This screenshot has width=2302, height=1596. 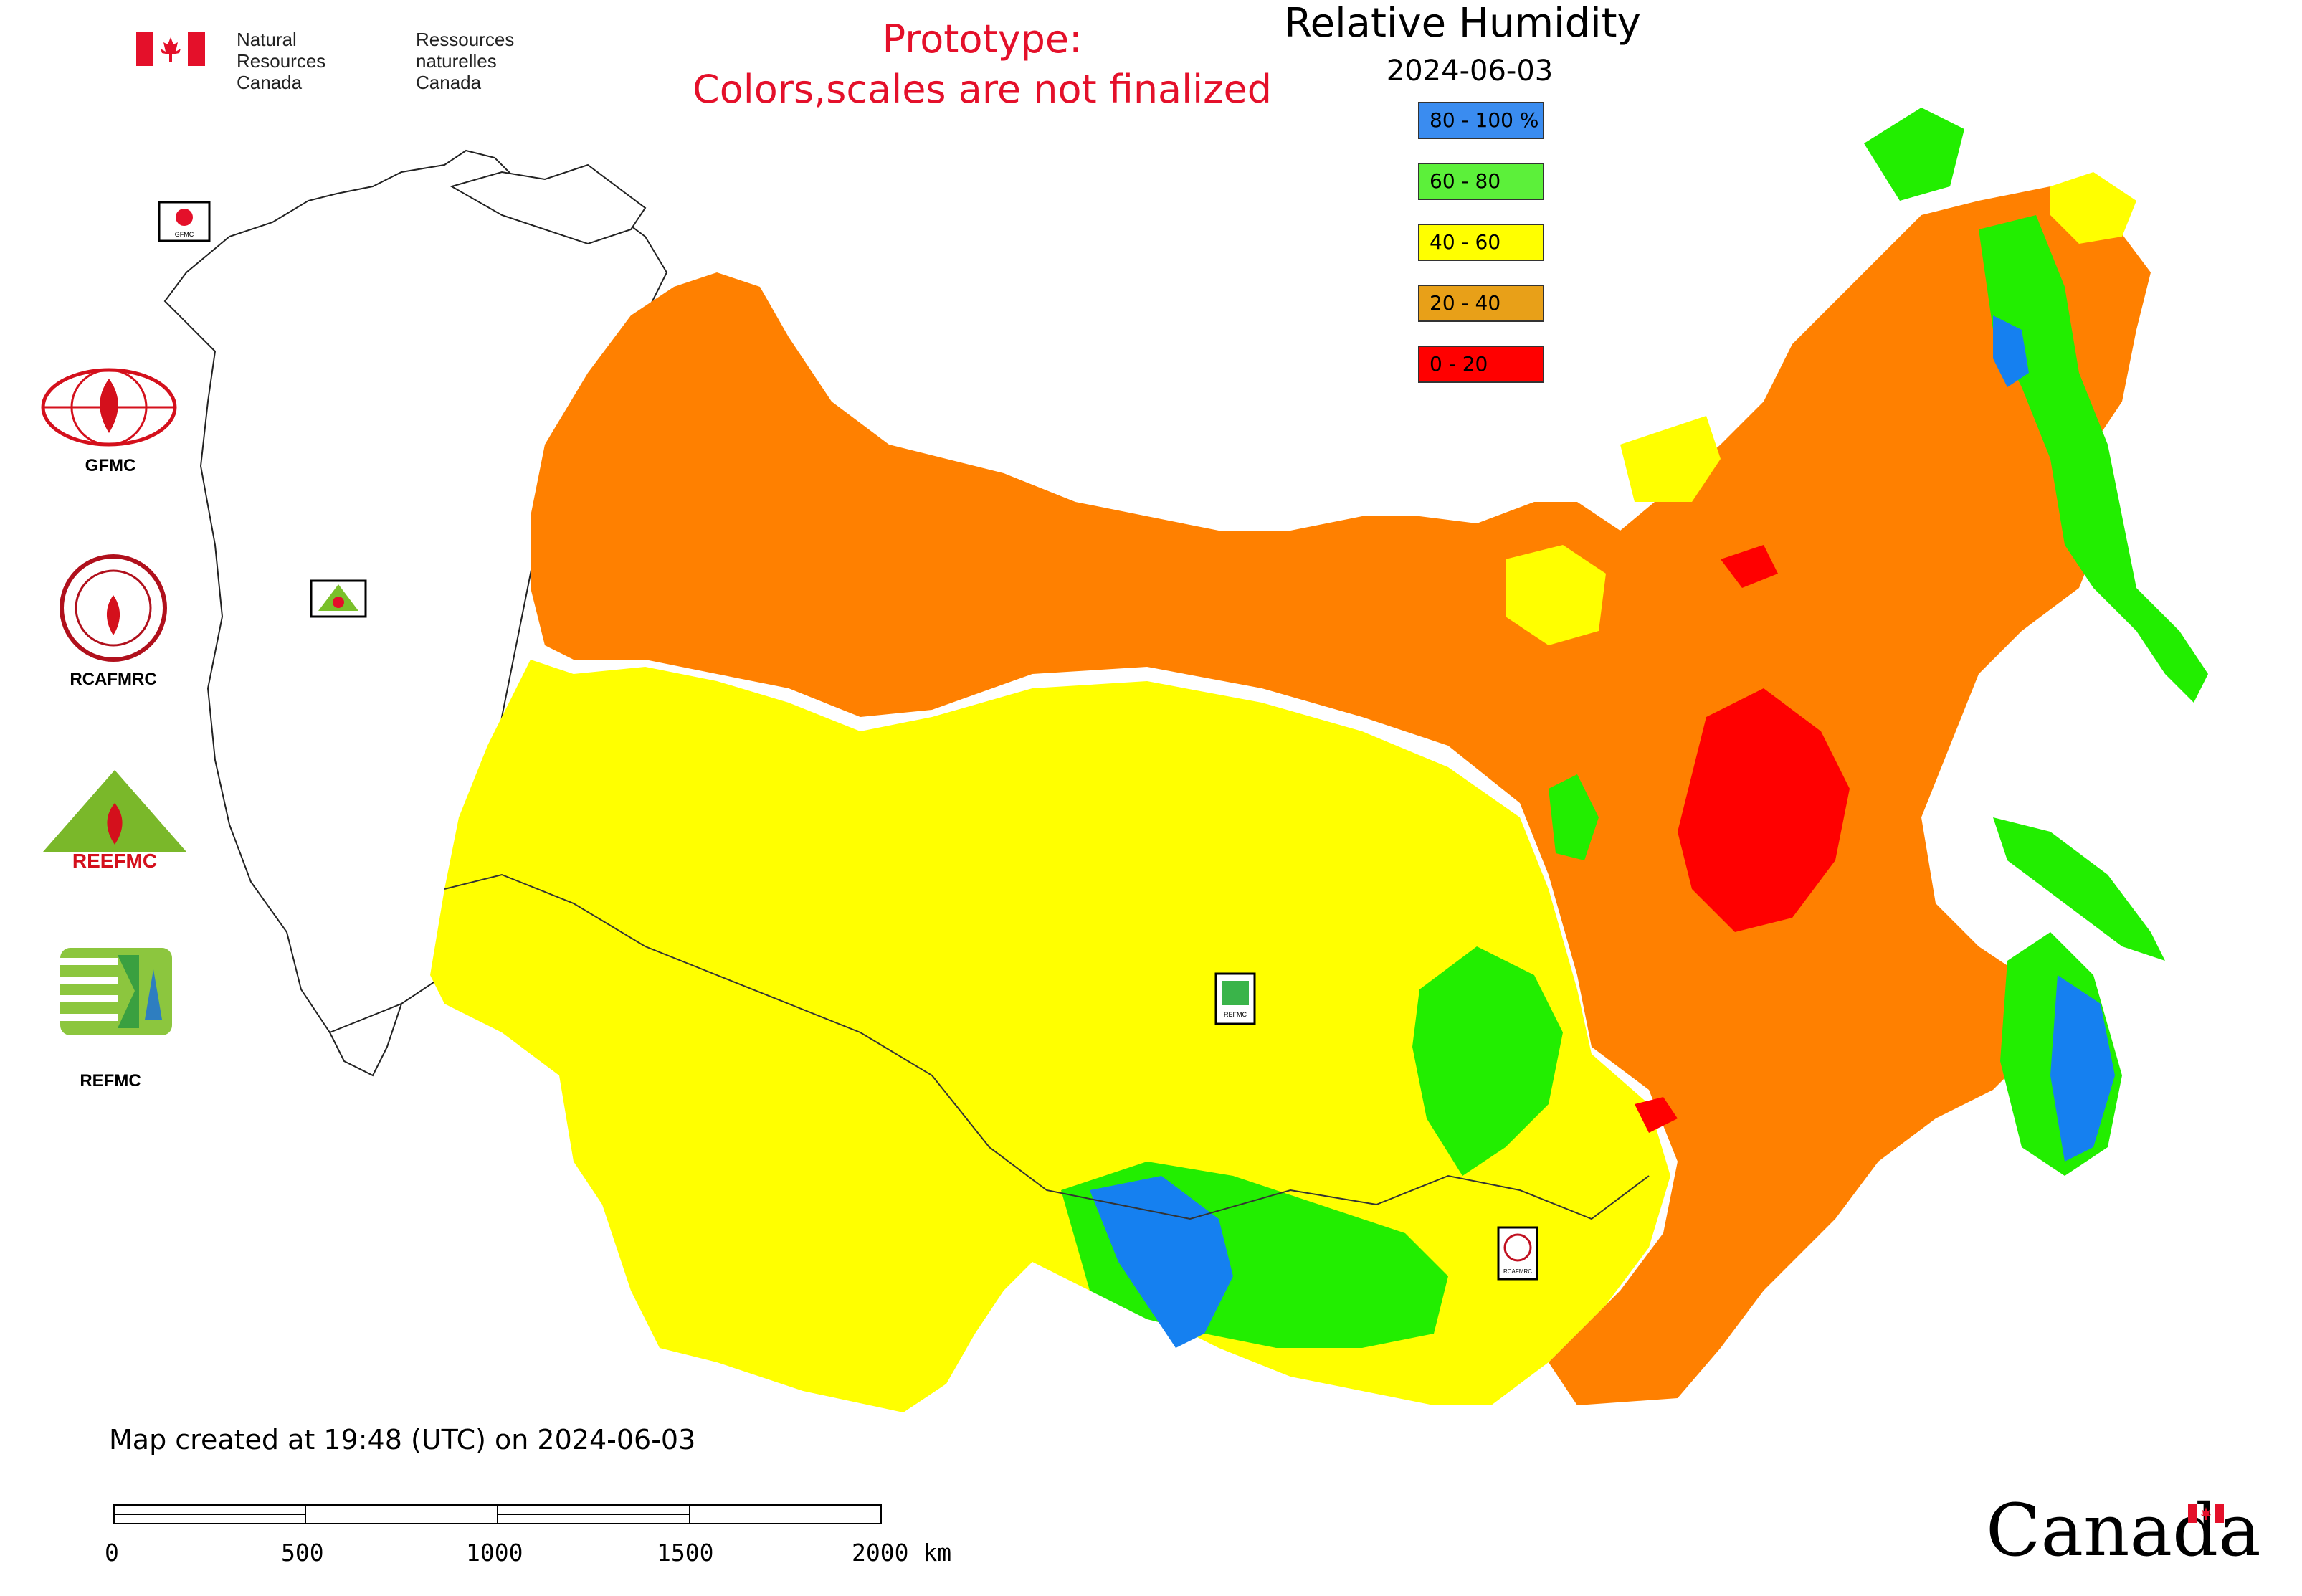 I want to click on agency-name-en: Natural Resources Canada, so click(x=281, y=61).